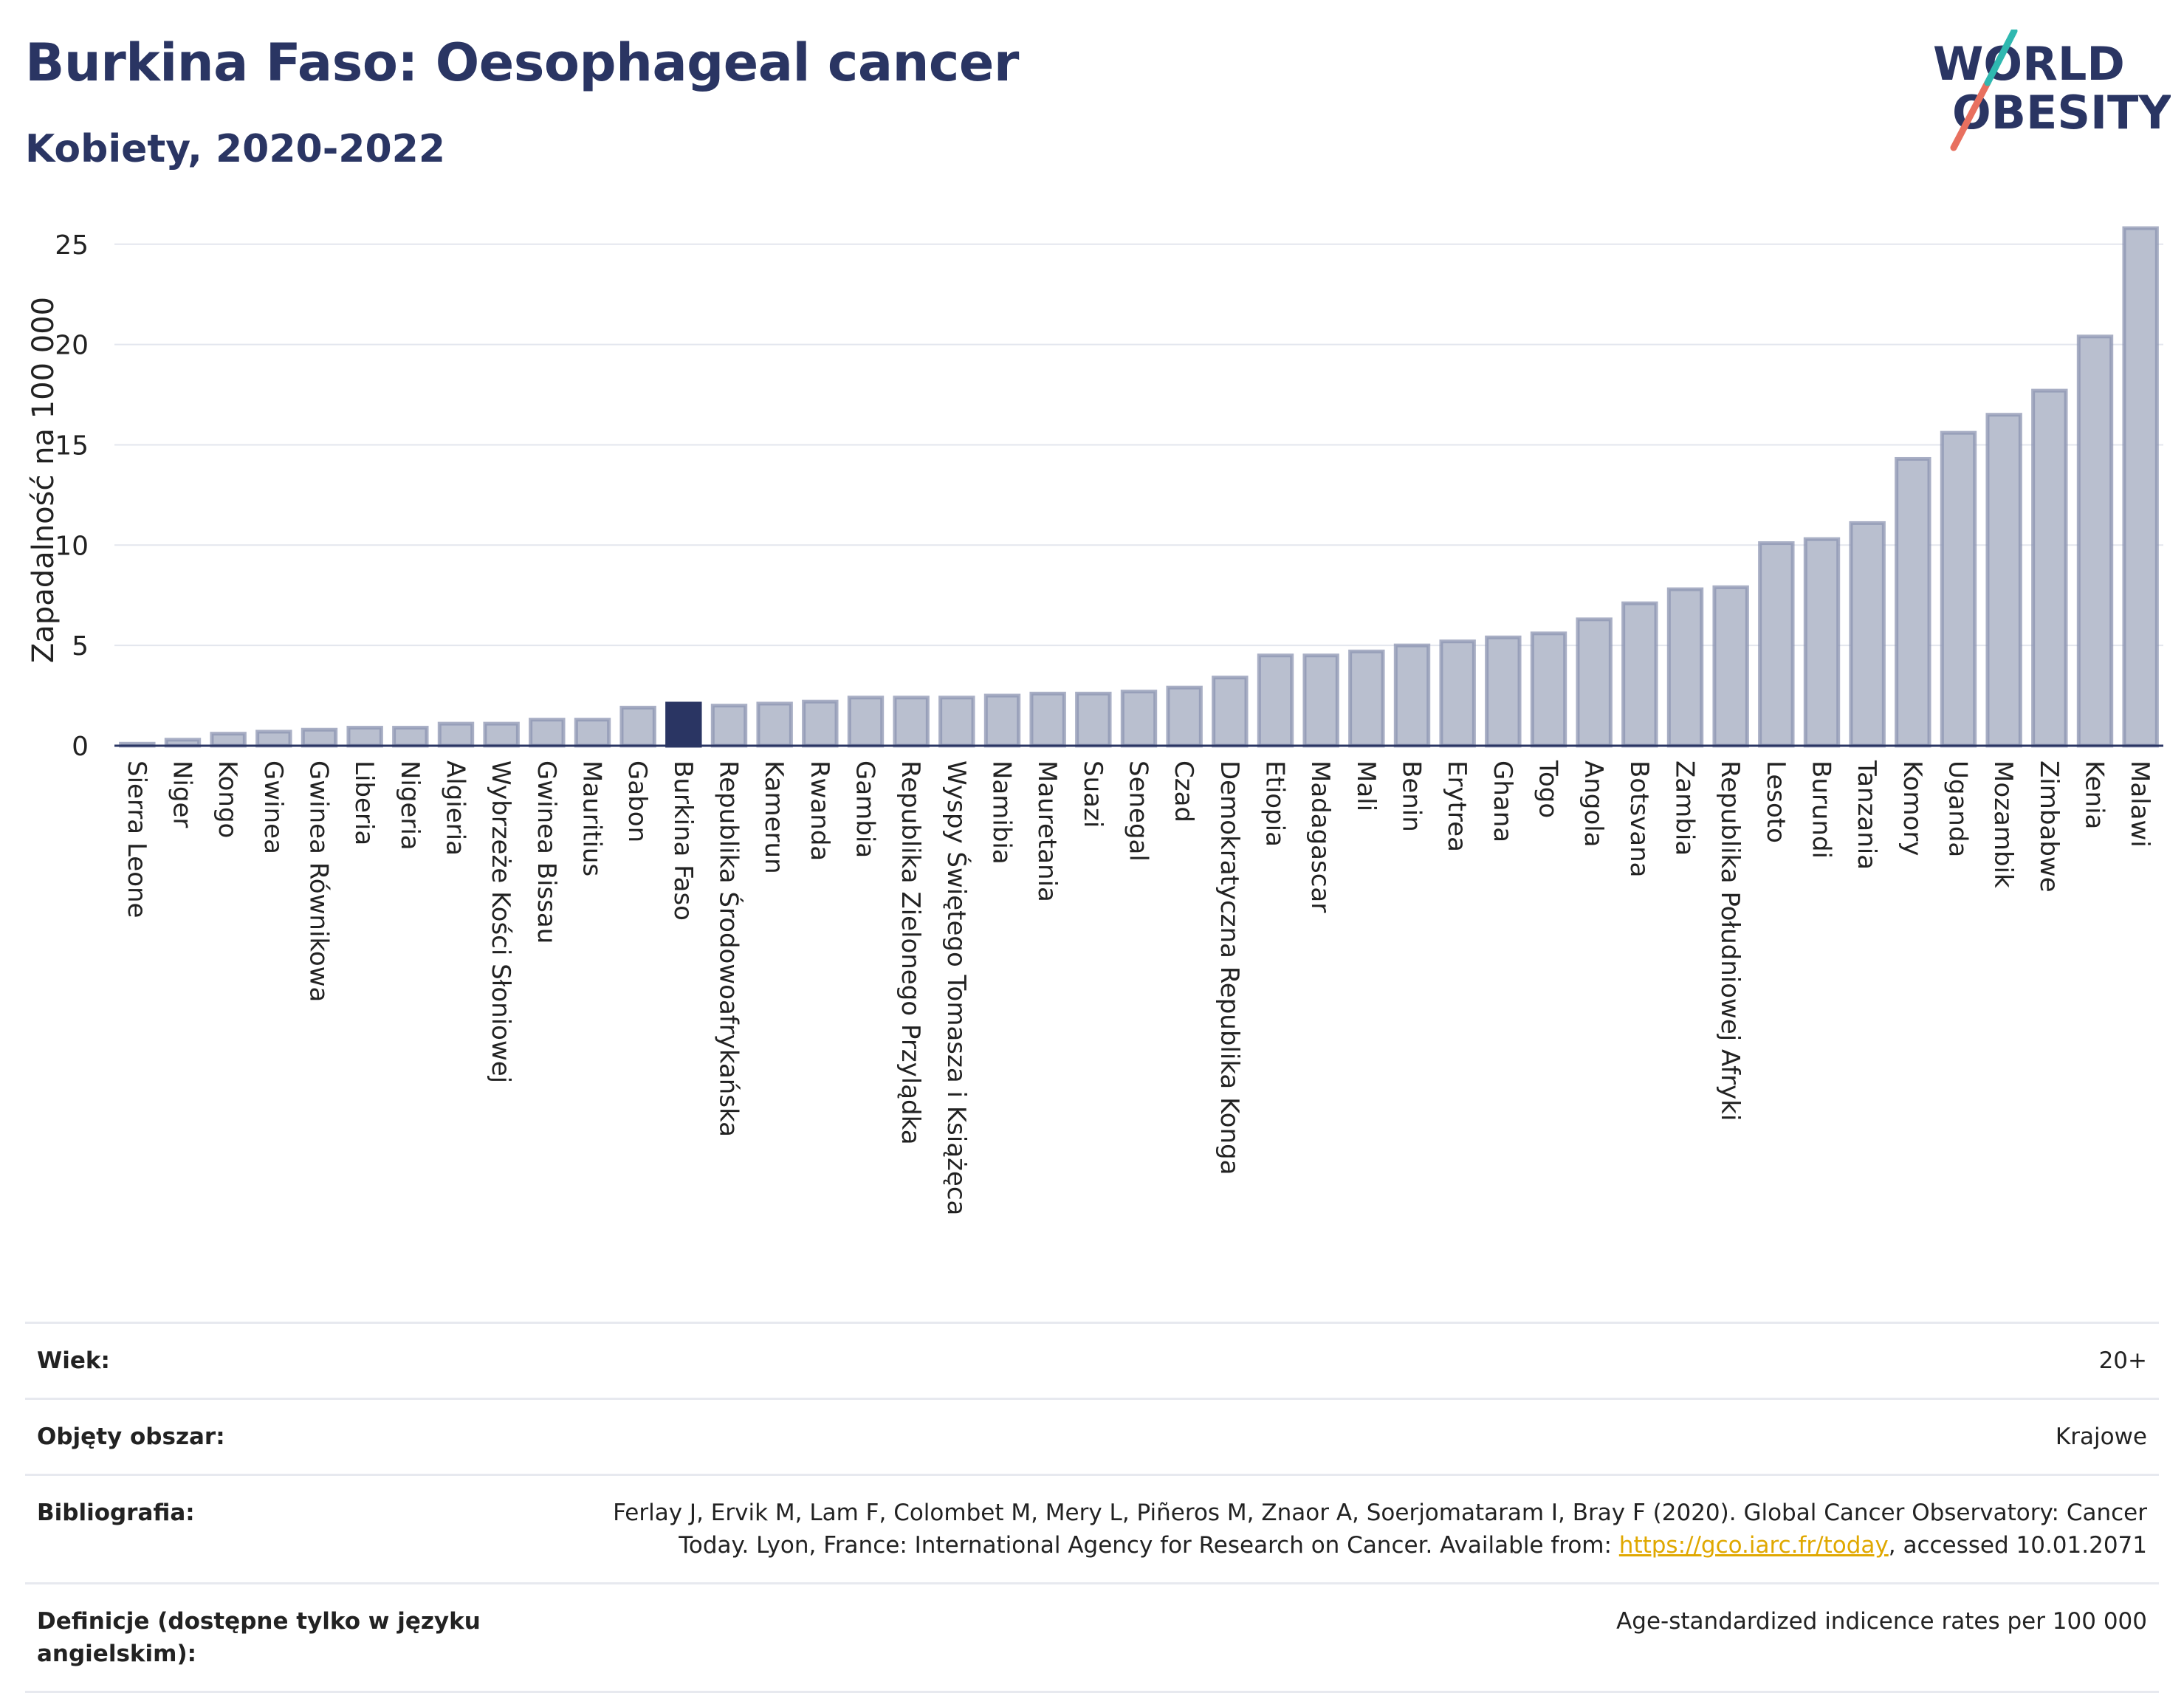  Describe the element at coordinates (72, 445) in the screenshot. I see `y-tick-label: 15` at that location.